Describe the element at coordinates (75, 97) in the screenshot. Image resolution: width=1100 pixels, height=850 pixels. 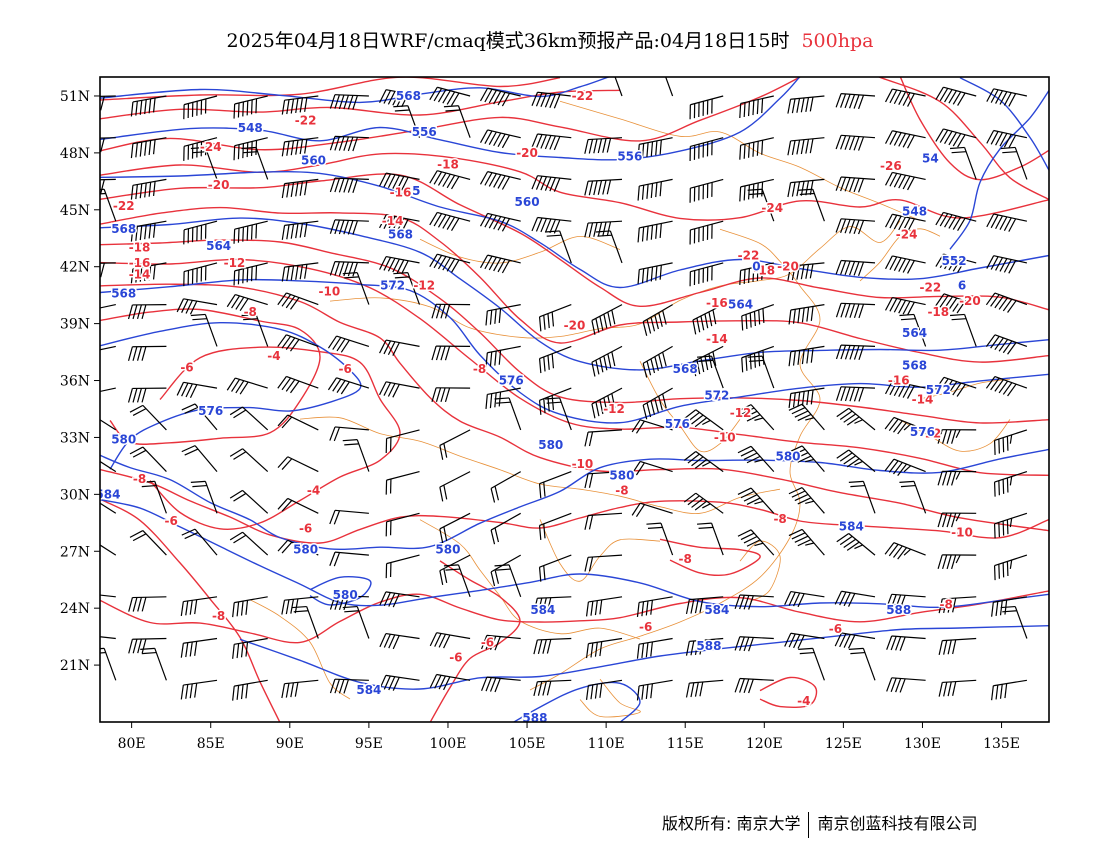
I see `lat-tick-label: 51N` at that location.